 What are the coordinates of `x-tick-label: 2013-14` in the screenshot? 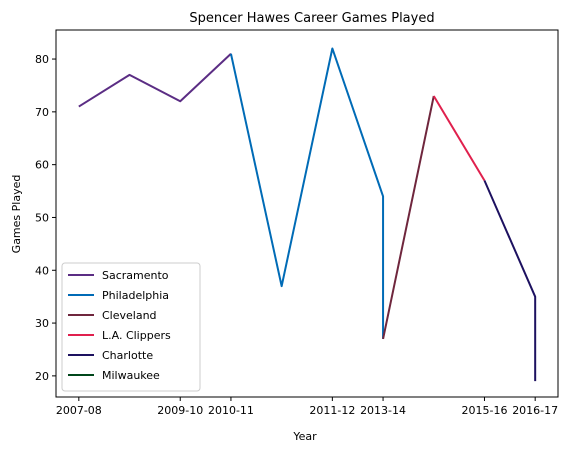 It's located at (383, 410).